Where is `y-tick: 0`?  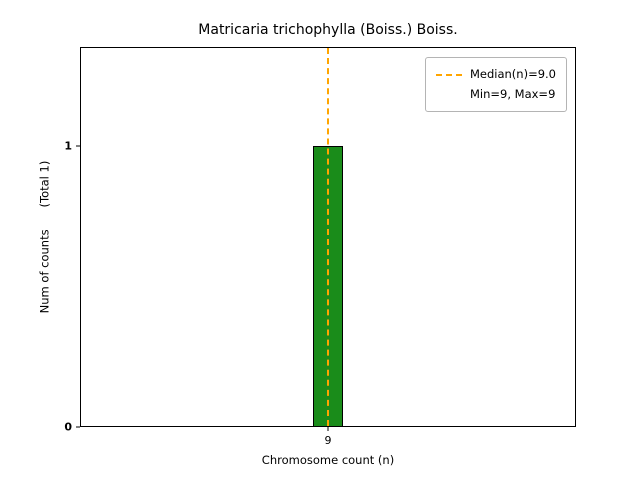
y-tick: 0 is located at coordinates (72, 427).